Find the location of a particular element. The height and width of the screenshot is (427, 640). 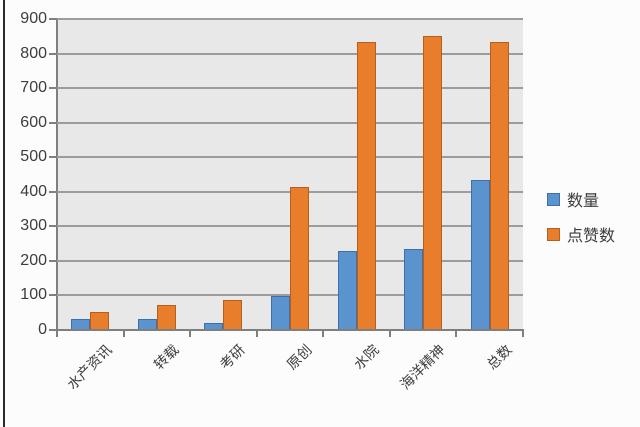

x-axis-line is located at coordinates (290, 330).